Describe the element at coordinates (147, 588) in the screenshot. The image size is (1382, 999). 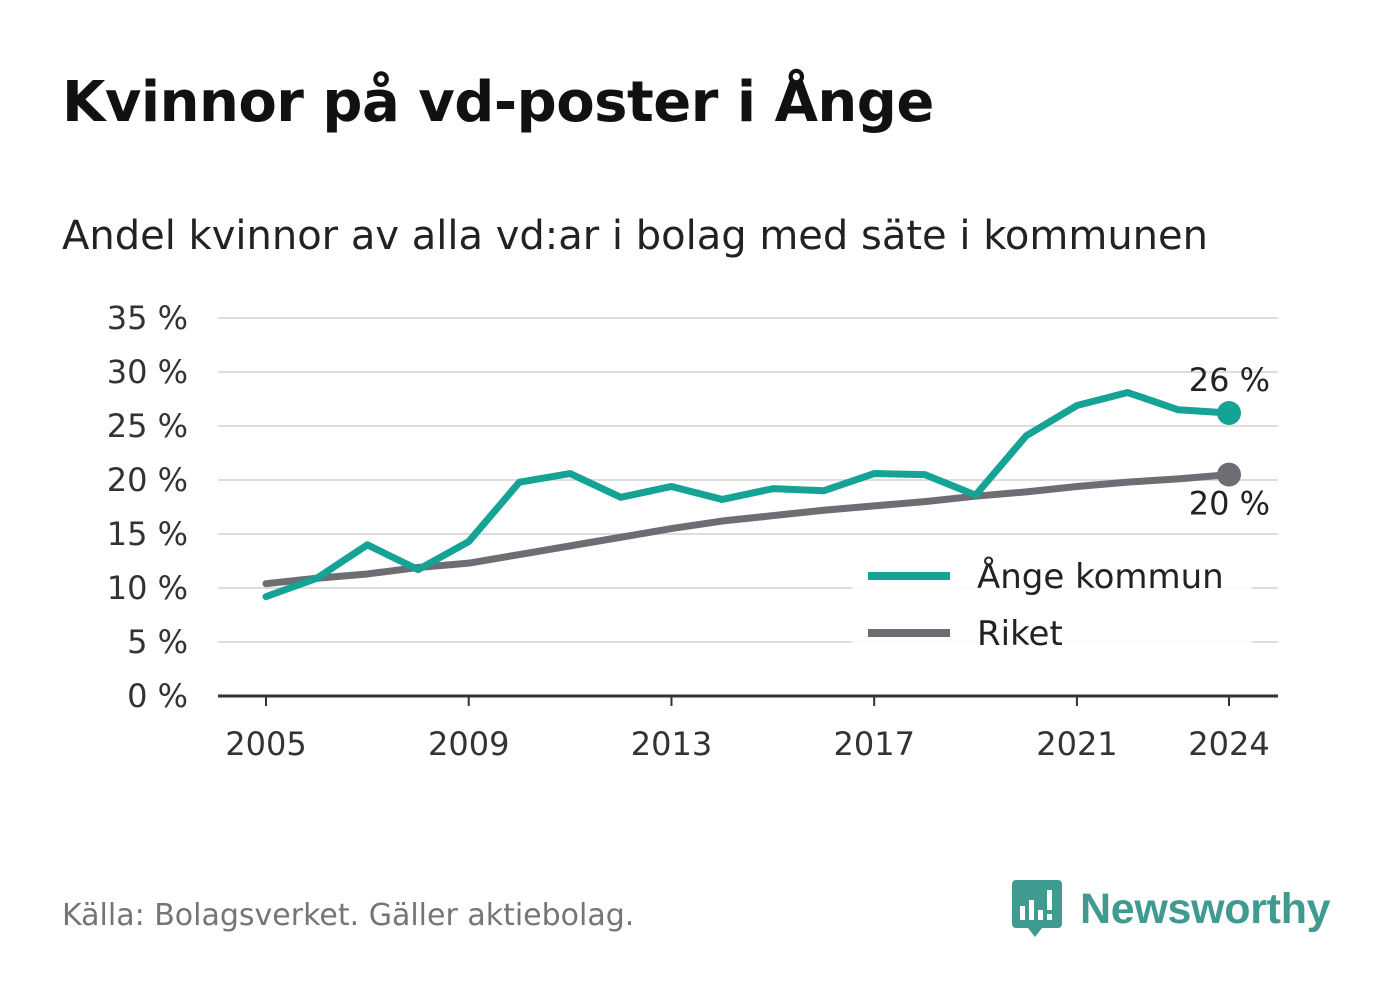
I see `y-tick-label: 10 %` at that location.